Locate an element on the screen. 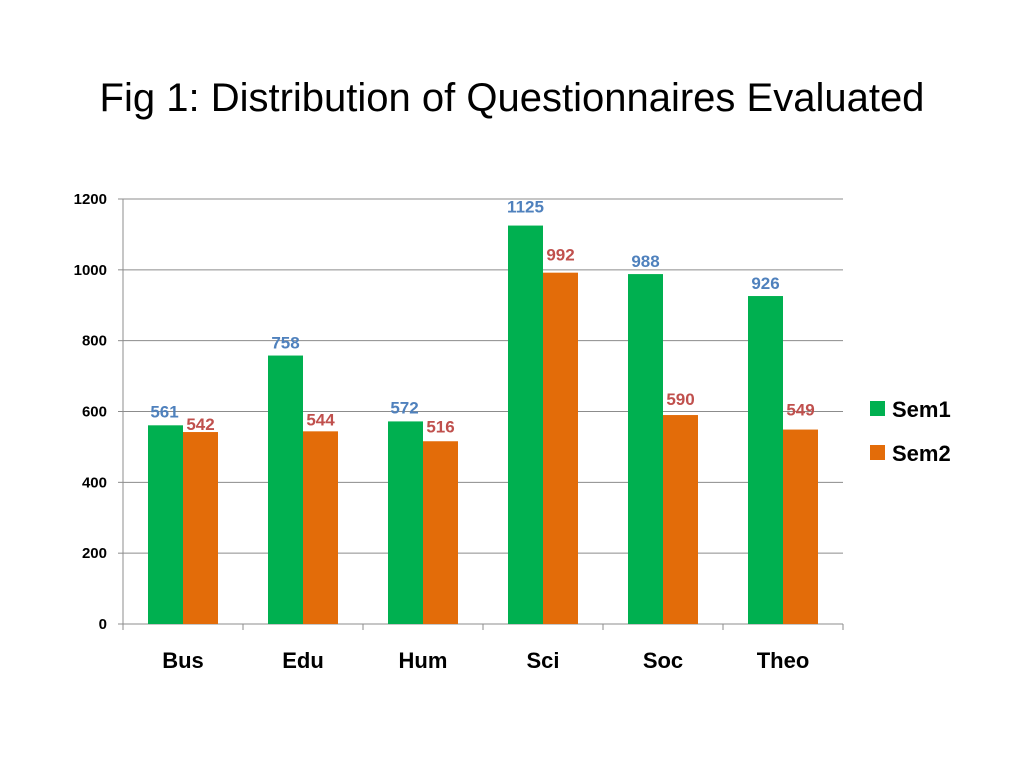 The width and height of the screenshot is (1024, 768). bar-sem1-edu is located at coordinates (285, 489).